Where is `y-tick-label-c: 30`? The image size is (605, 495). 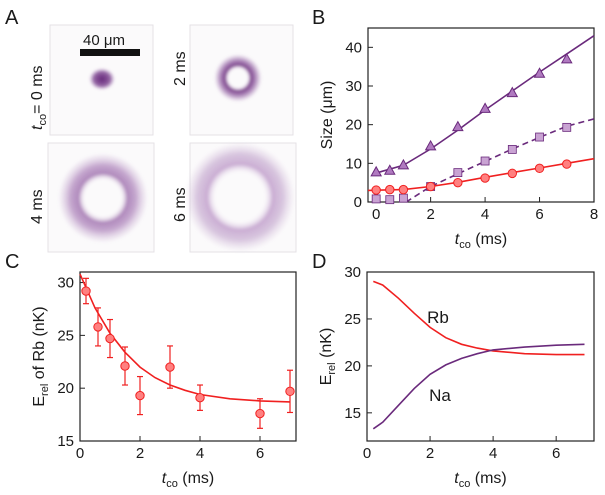 y-tick-label-c: 30 is located at coordinates (65, 283).